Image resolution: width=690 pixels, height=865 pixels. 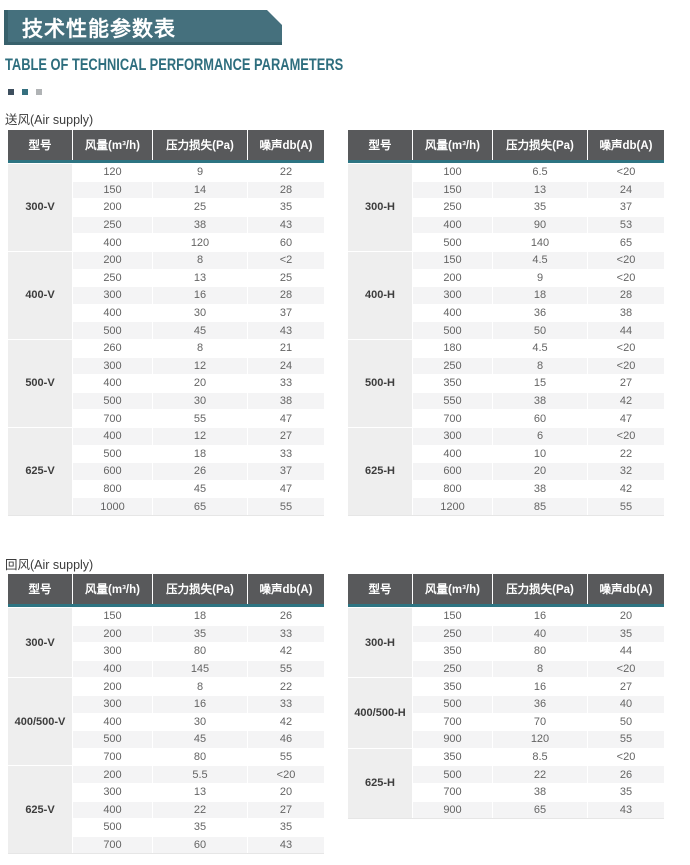 I want to click on table-cell: 60, so click(x=200, y=845).